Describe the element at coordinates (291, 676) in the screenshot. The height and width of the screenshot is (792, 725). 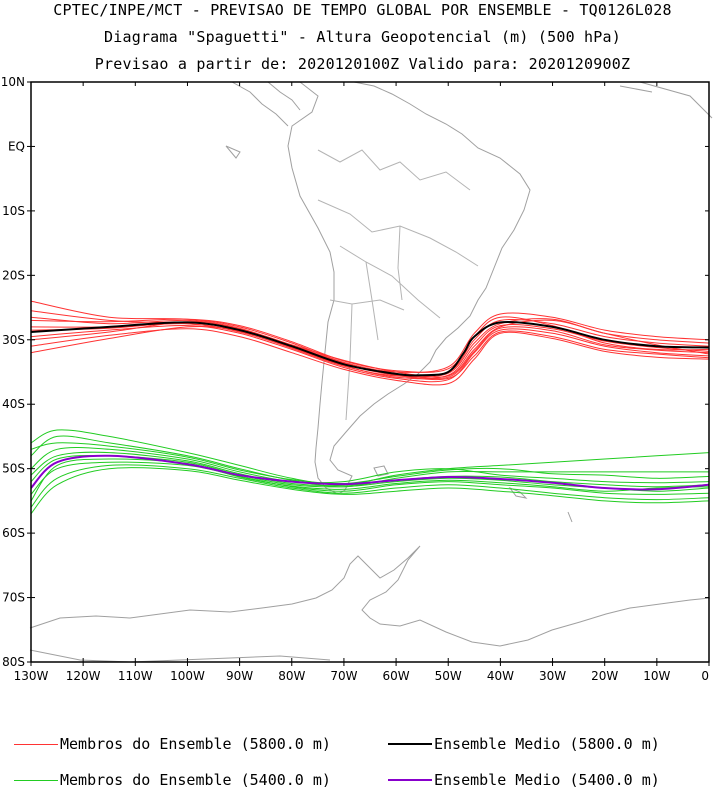
I see `lon-label-80W: 80W` at that location.